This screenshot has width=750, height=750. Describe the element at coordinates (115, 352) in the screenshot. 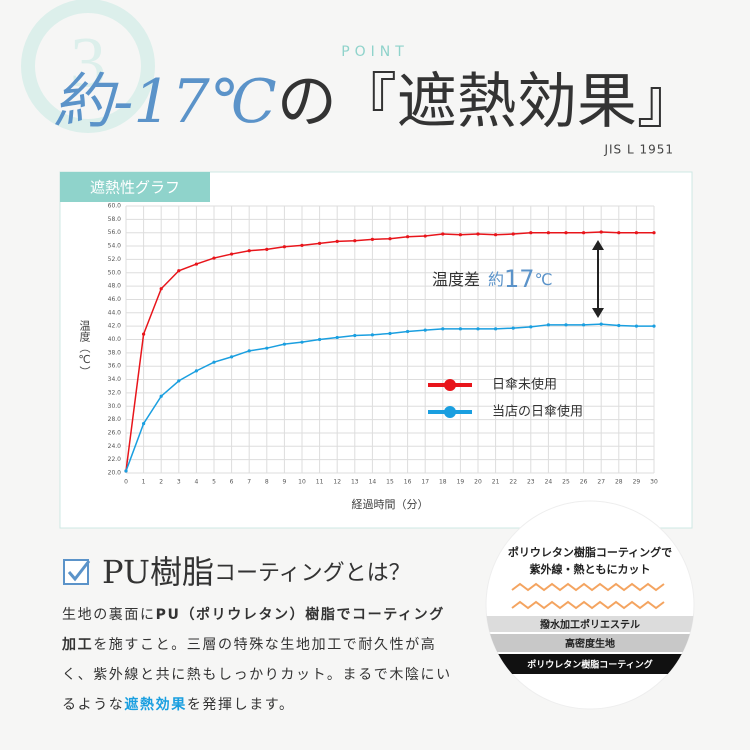

I see `y-tick-label: 38.0` at that location.